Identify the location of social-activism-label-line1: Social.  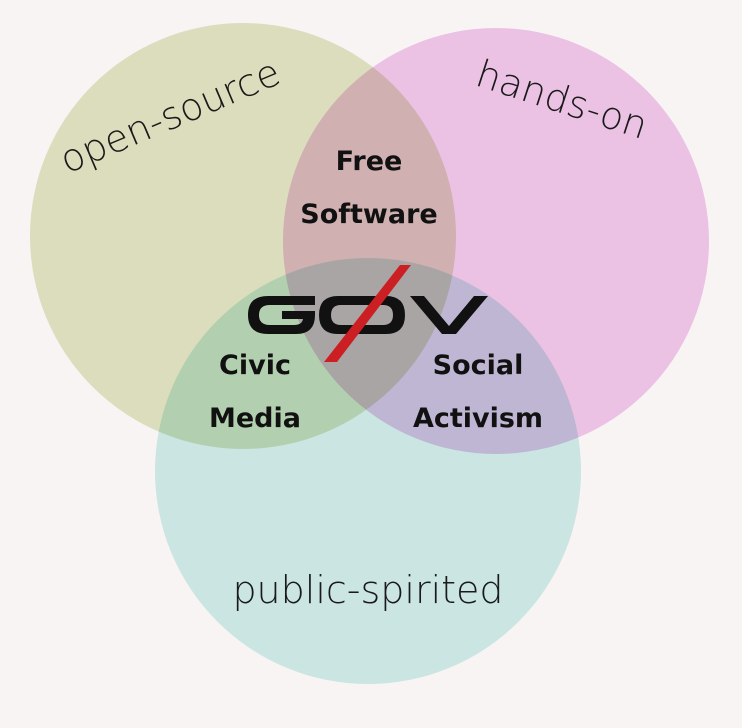
(478, 365).